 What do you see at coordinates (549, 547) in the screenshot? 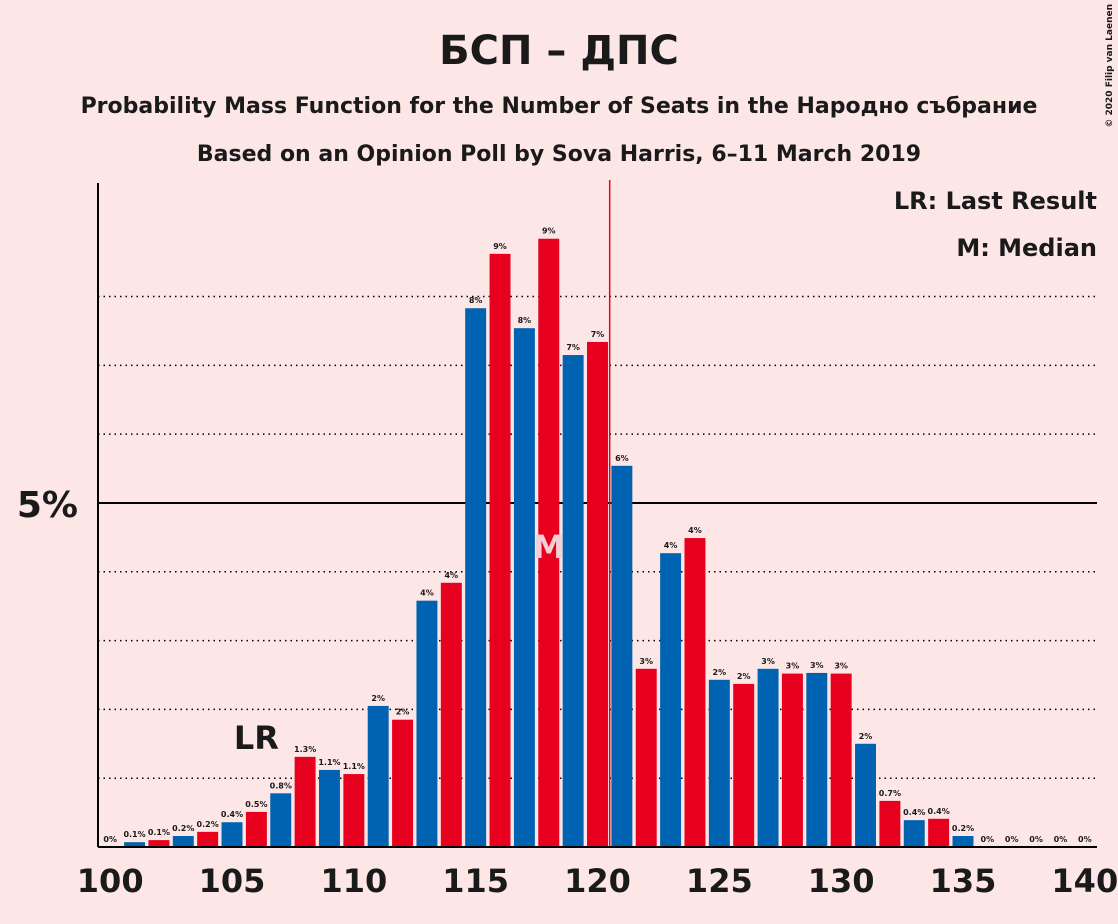
I see `median-marker: M` at bounding box center [549, 547].